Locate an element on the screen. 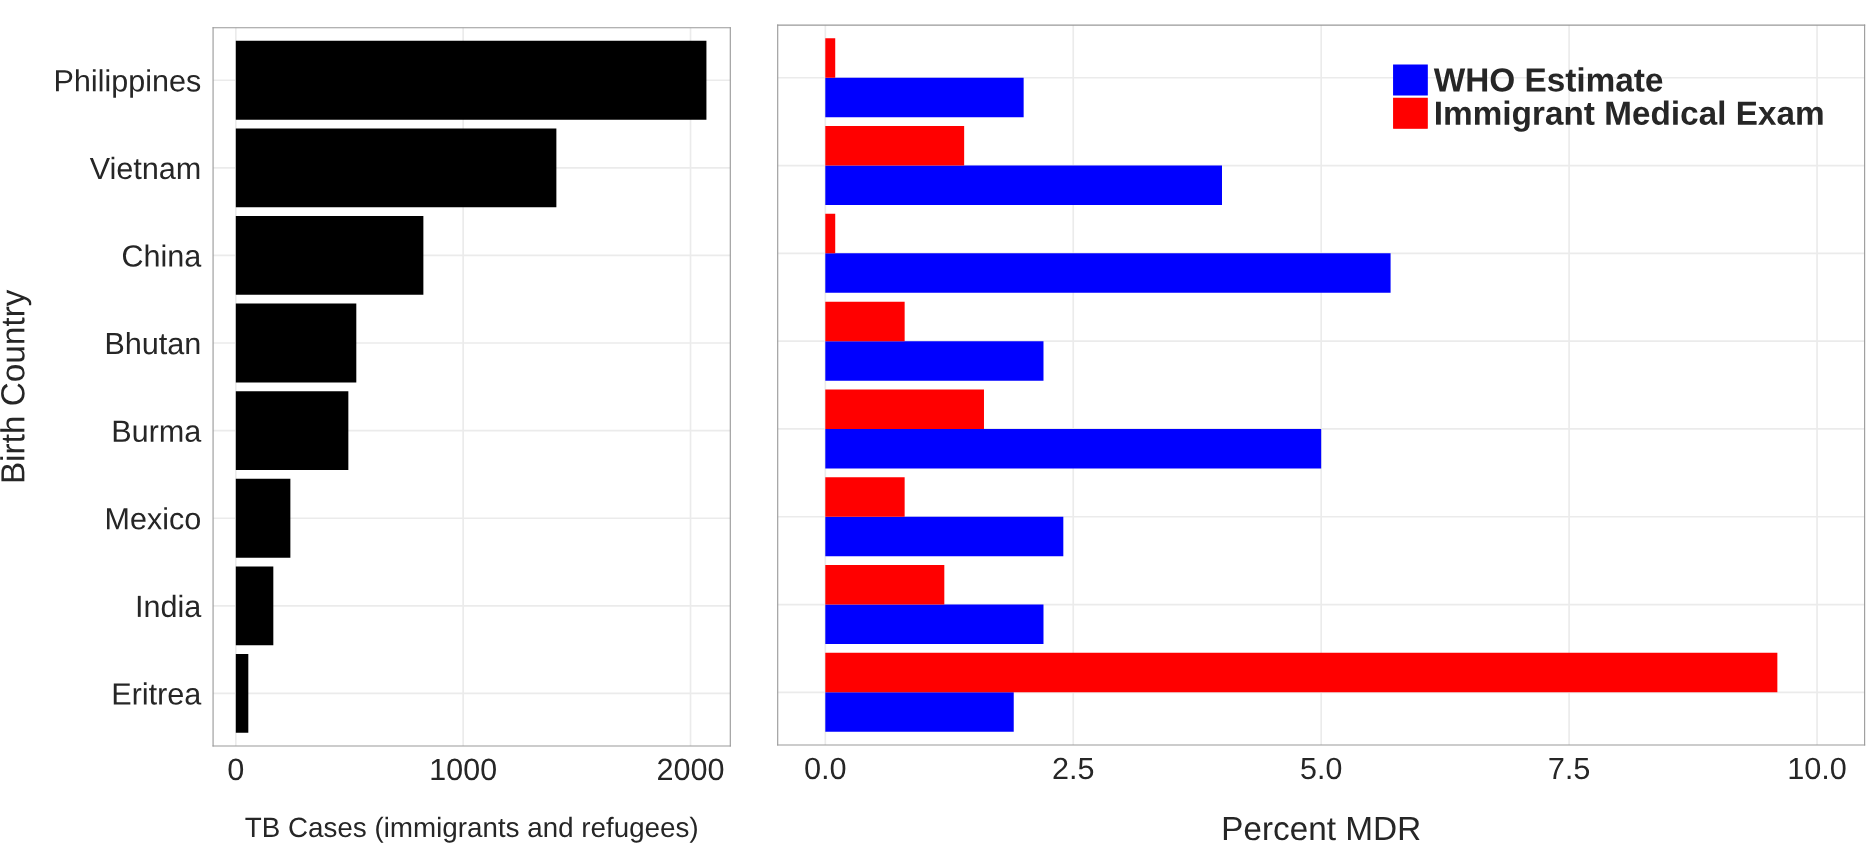 The height and width of the screenshot is (850, 1874). y-tick-label: Bhutan is located at coordinates (153, 343).